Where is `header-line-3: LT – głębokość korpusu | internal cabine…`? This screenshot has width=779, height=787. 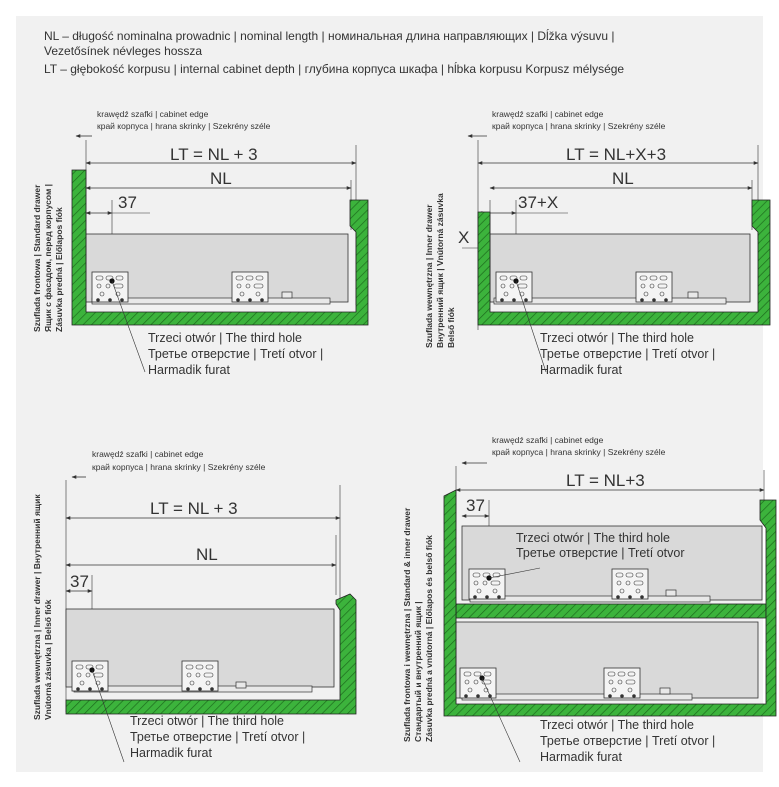
header-line-3: LT – głębokość korpusu | internal cabine… is located at coordinates (334, 68).